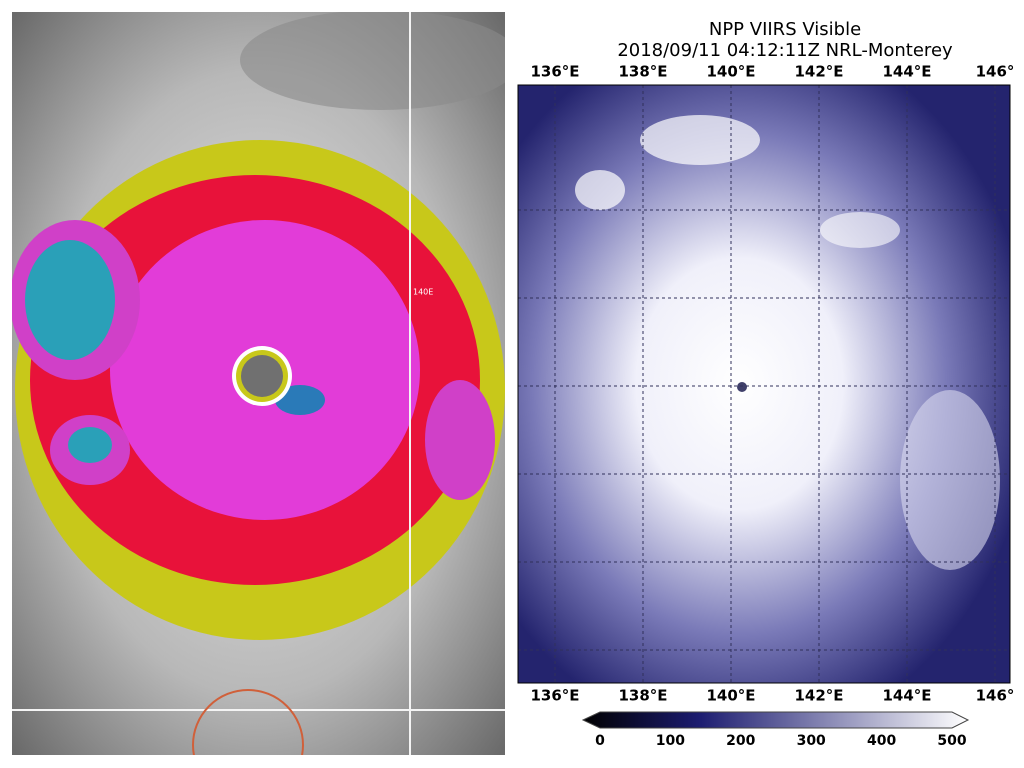 The image size is (1024, 768). I want to click on colorbar-tick: 200, so click(740, 741).